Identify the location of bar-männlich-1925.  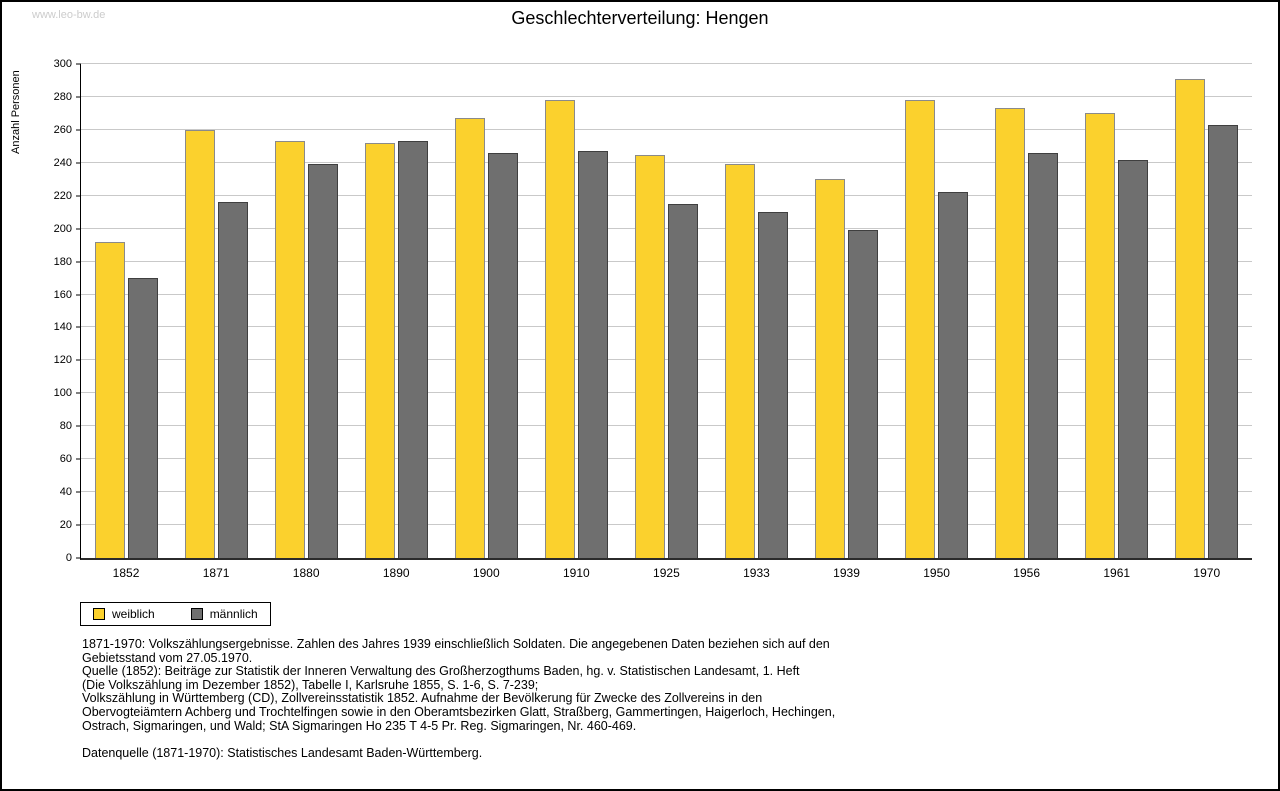
(682, 380).